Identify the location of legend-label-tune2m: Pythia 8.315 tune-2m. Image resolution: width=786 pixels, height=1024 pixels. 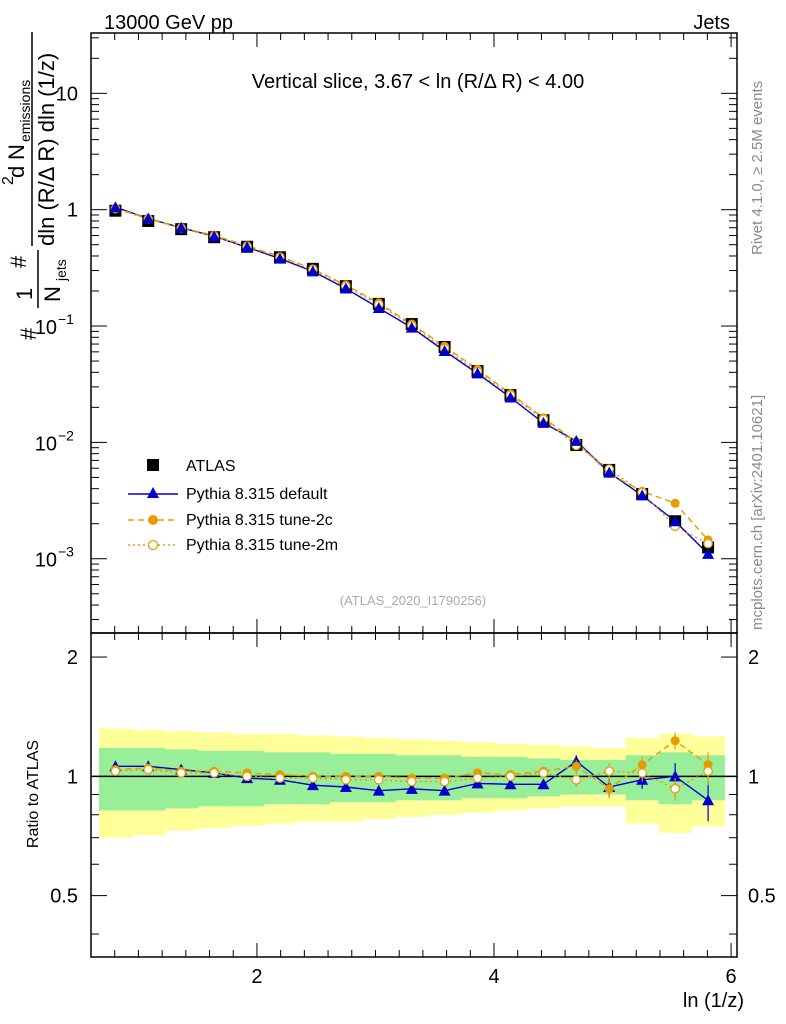
(262, 545).